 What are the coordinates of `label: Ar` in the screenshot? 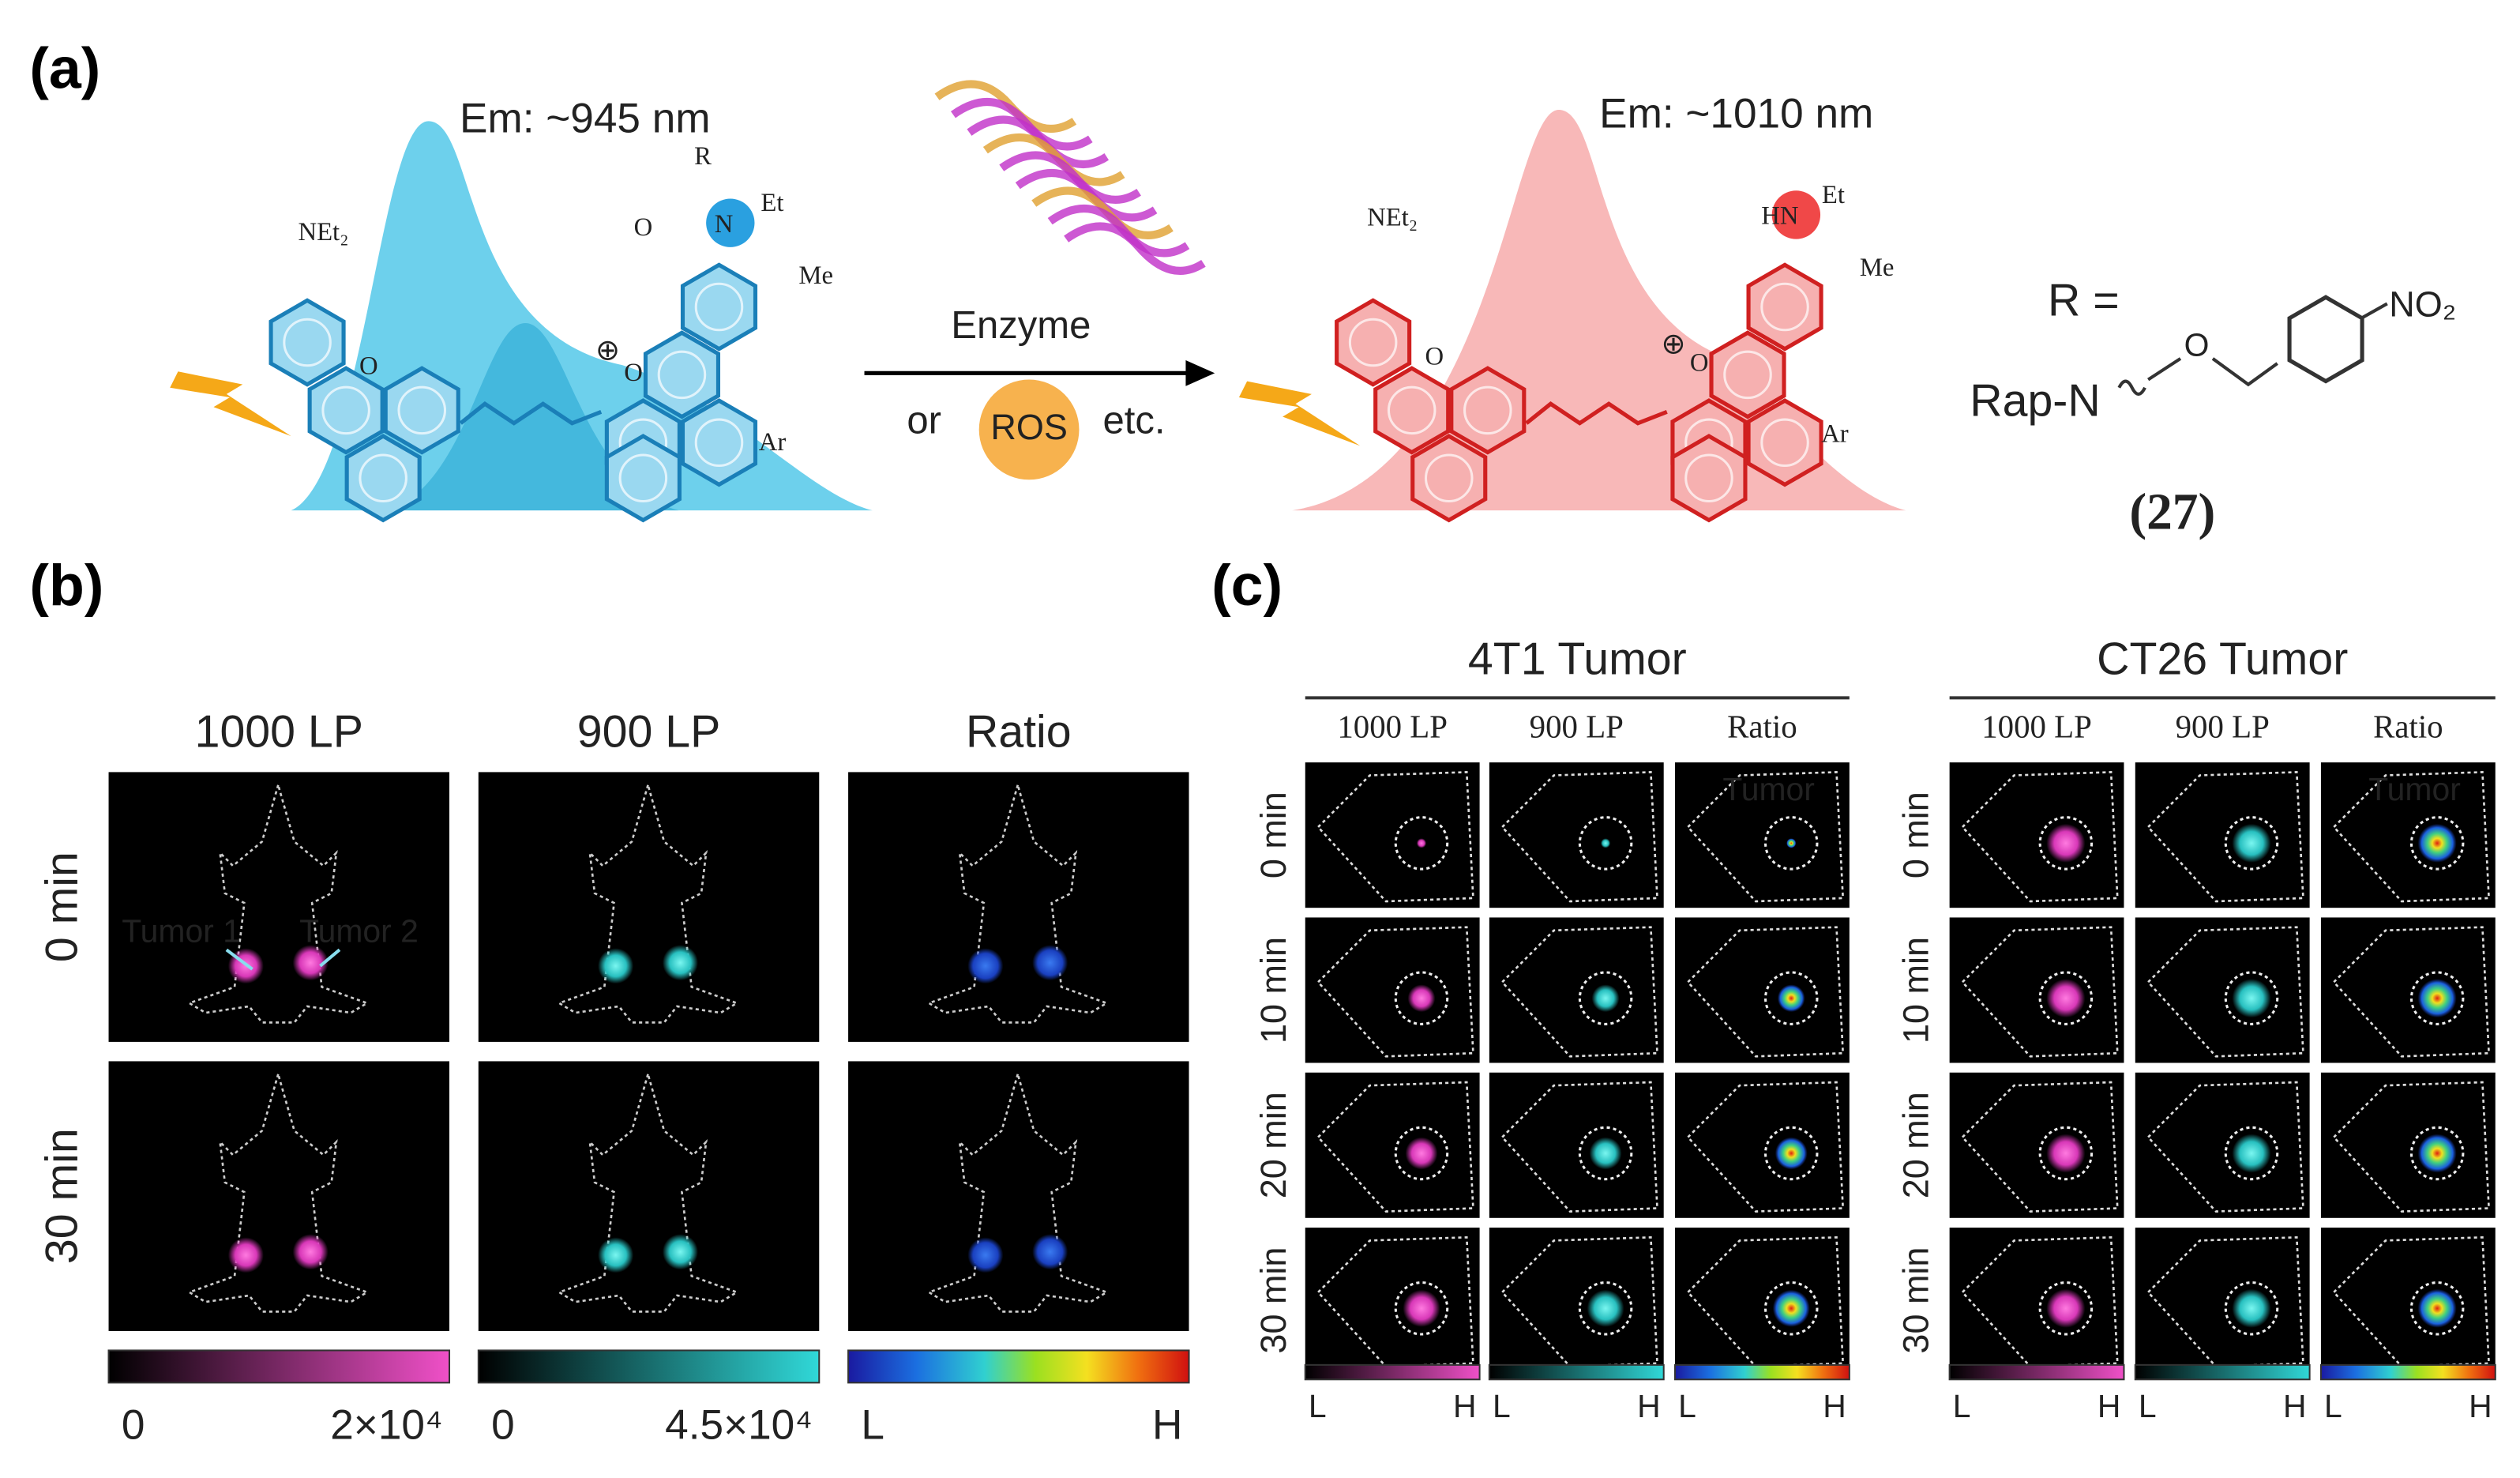 It's located at (1835, 434).